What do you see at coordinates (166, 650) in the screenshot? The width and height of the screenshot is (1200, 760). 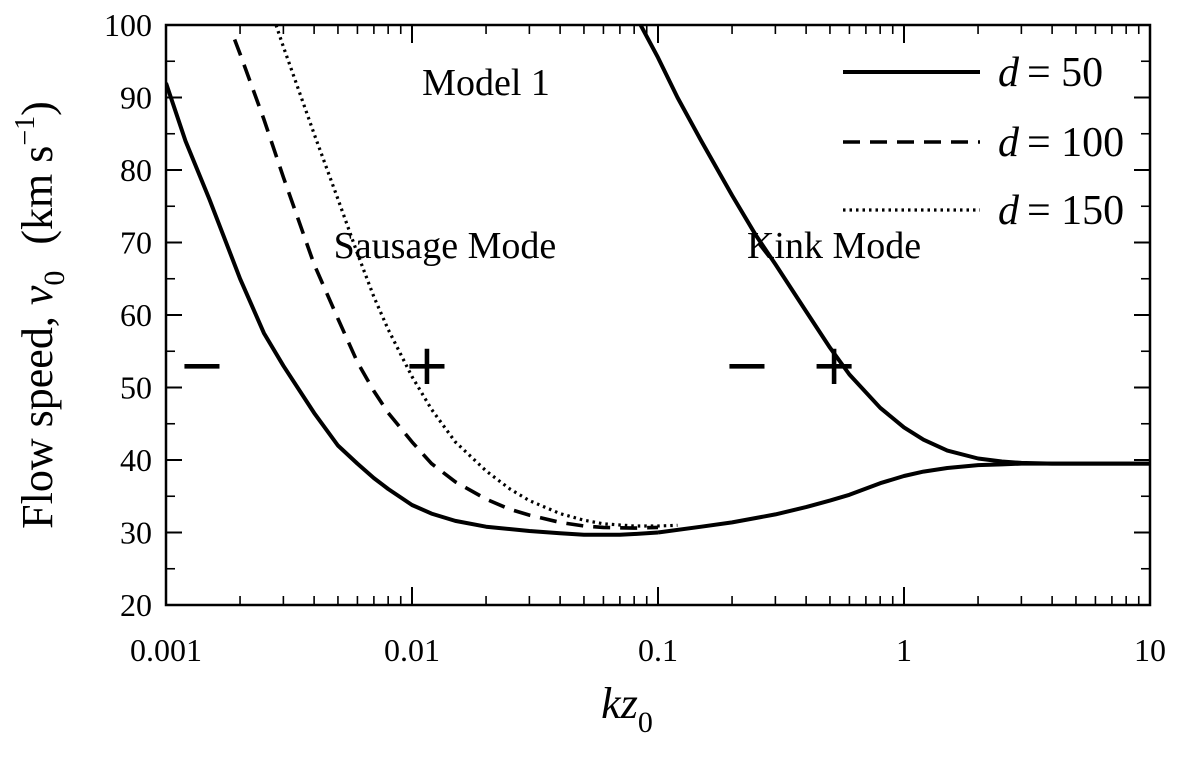 I see `x-tick-label-0: 0.001` at bounding box center [166, 650].